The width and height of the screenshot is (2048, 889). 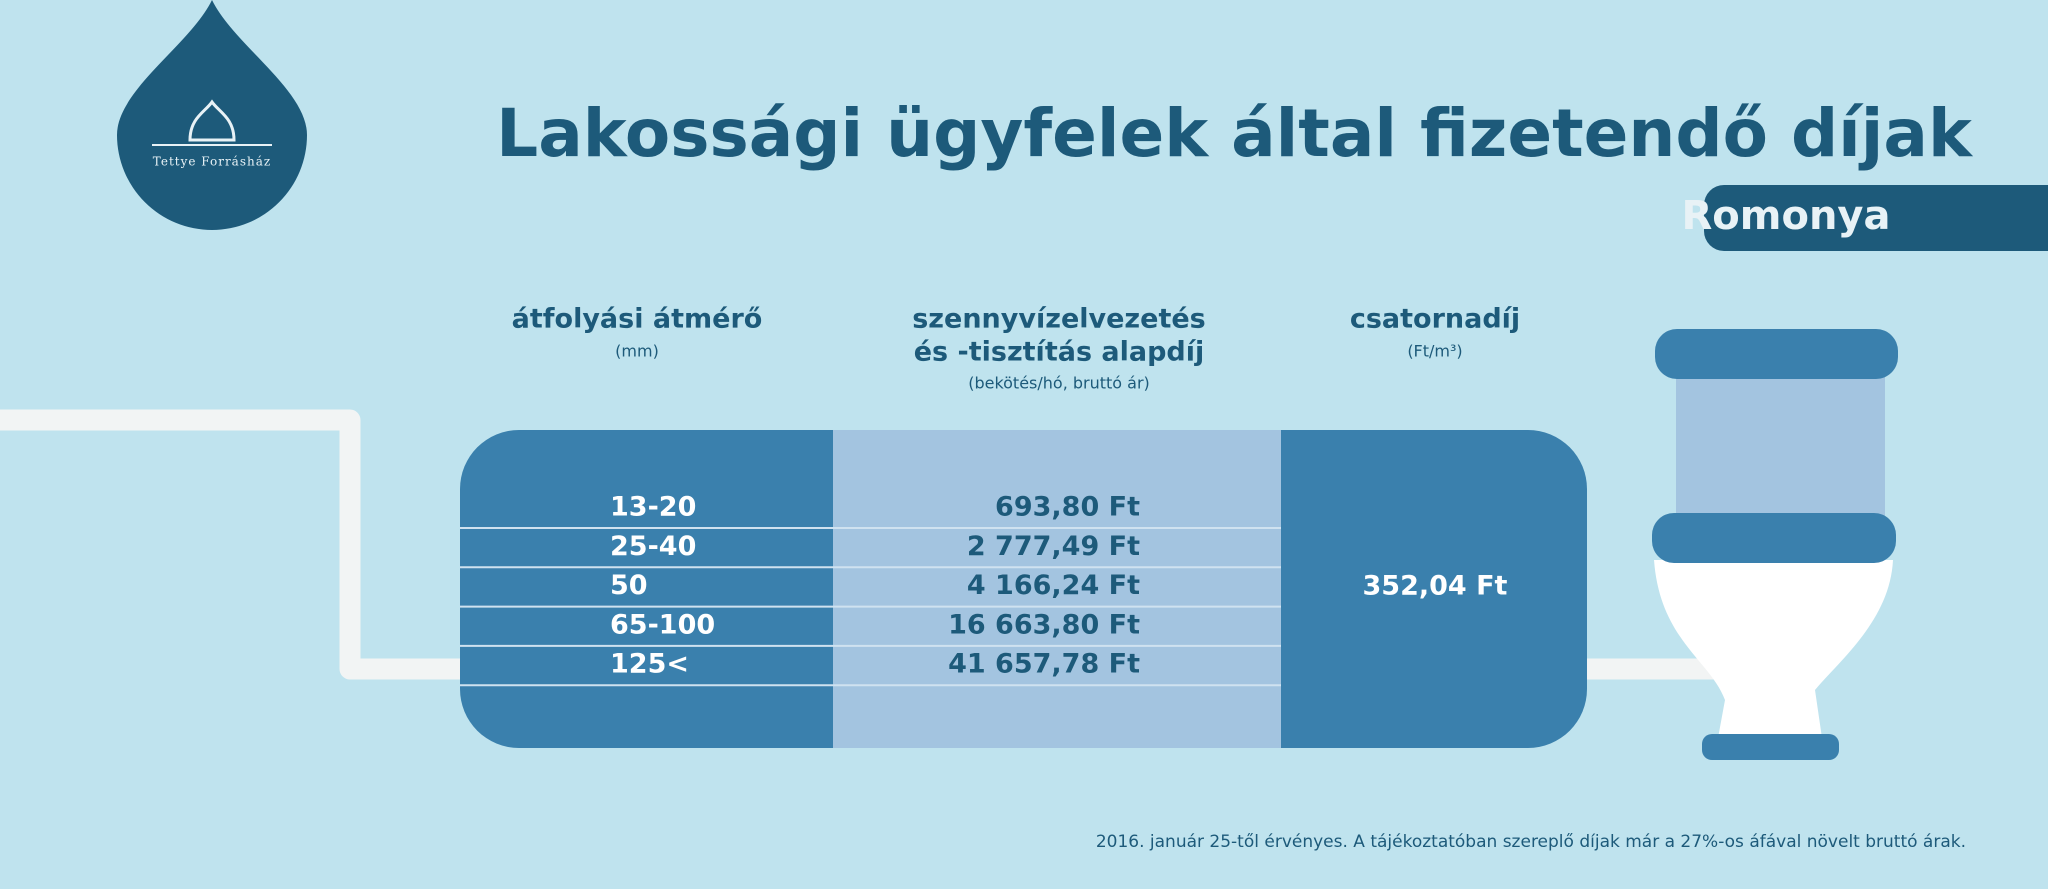 What do you see at coordinates (1044, 664) in the screenshot?
I see `base-fee: 41 657,78 Ft` at bounding box center [1044, 664].